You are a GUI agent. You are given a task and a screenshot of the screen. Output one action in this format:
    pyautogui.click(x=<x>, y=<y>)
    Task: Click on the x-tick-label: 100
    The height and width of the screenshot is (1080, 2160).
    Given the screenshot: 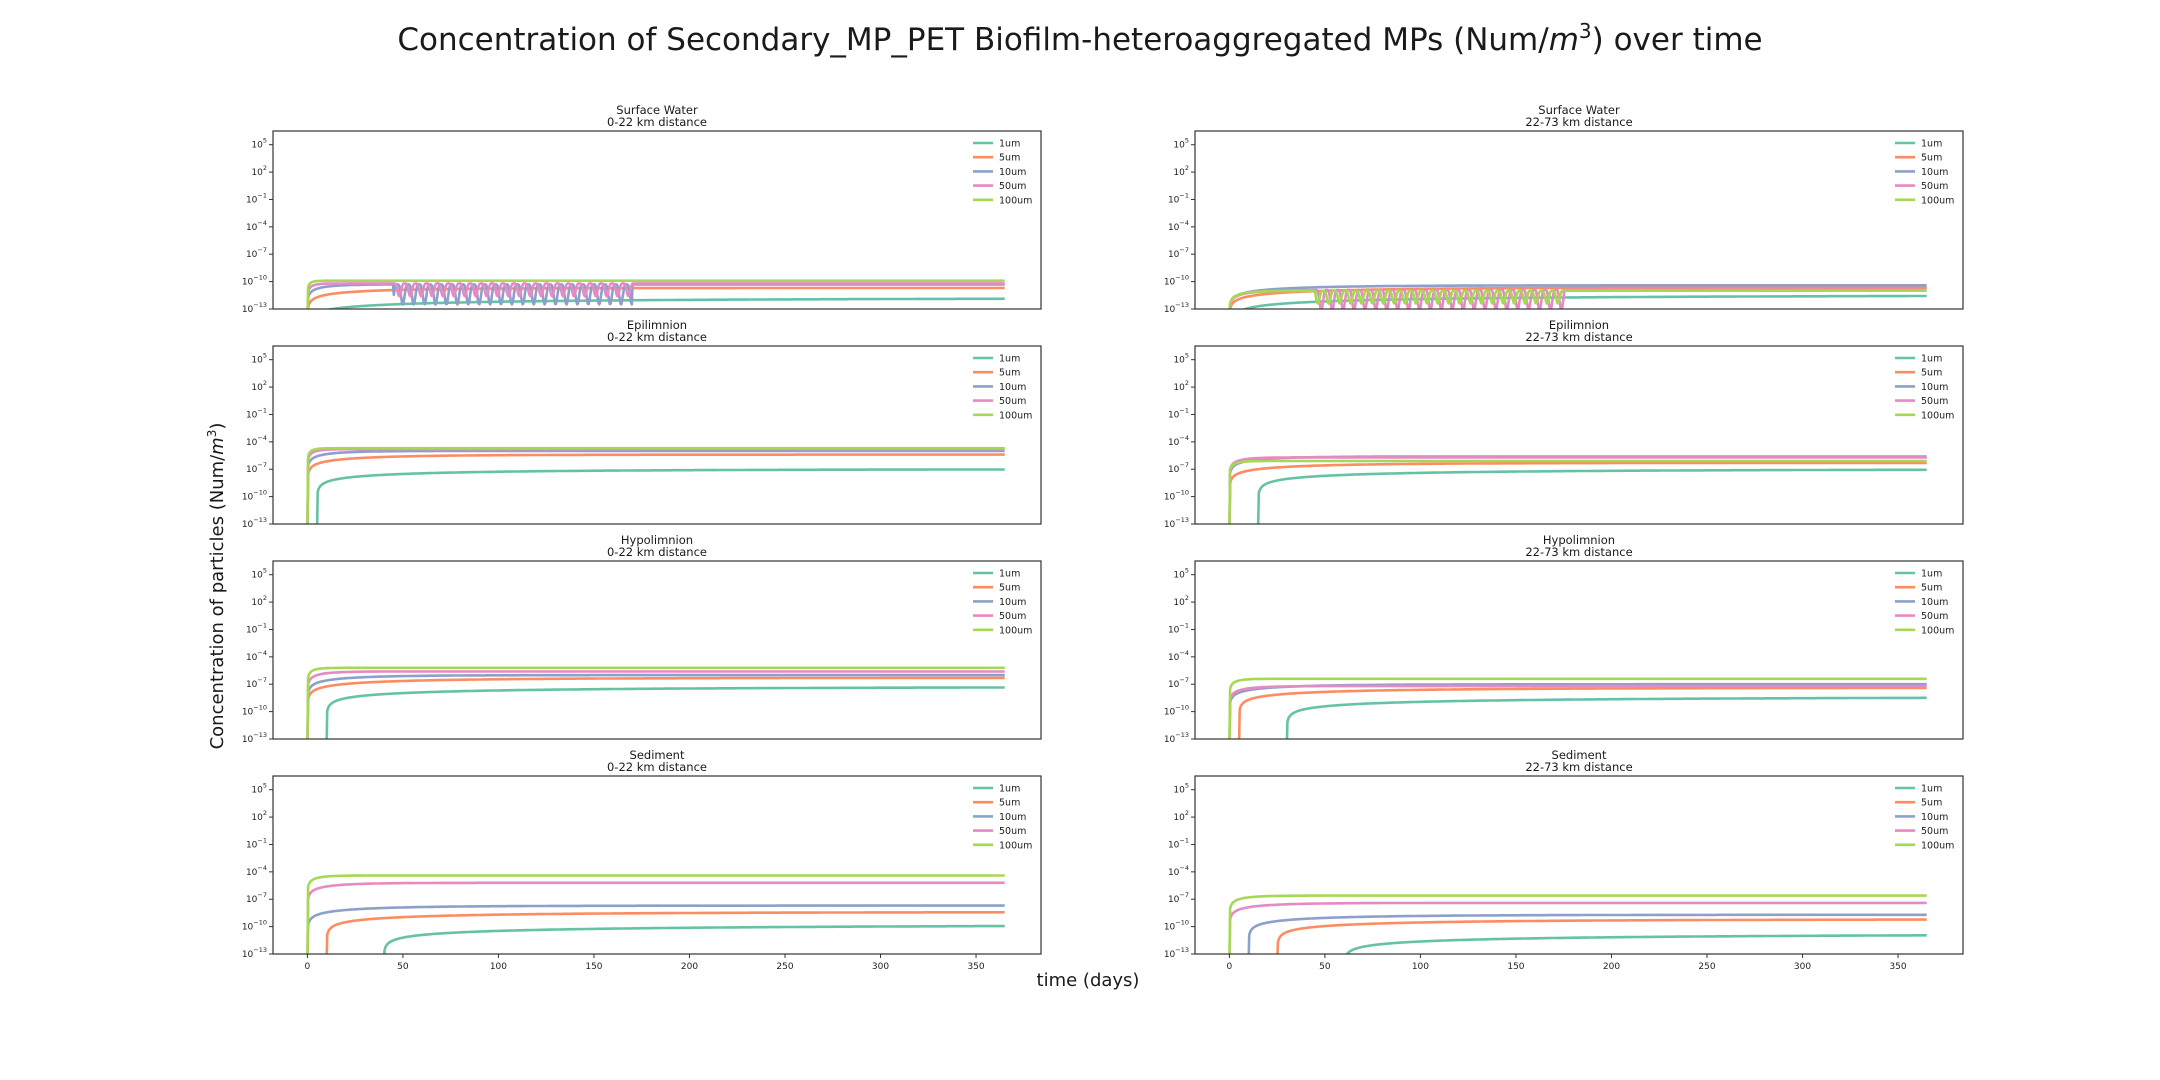 What is the action you would take?
    pyautogui.click(x=1420, y=967)
    